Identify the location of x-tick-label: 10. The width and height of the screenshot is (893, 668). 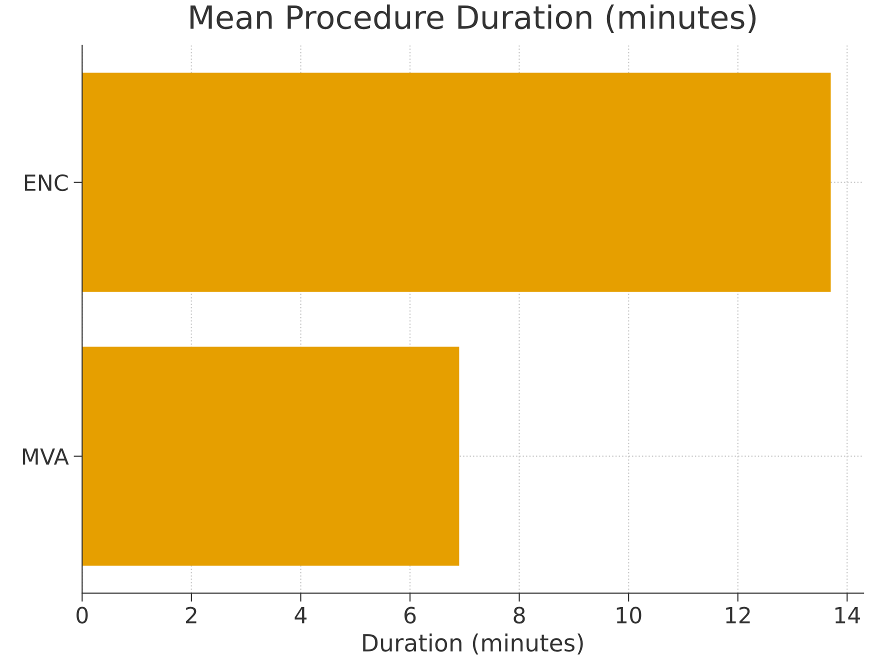
(629, 615).